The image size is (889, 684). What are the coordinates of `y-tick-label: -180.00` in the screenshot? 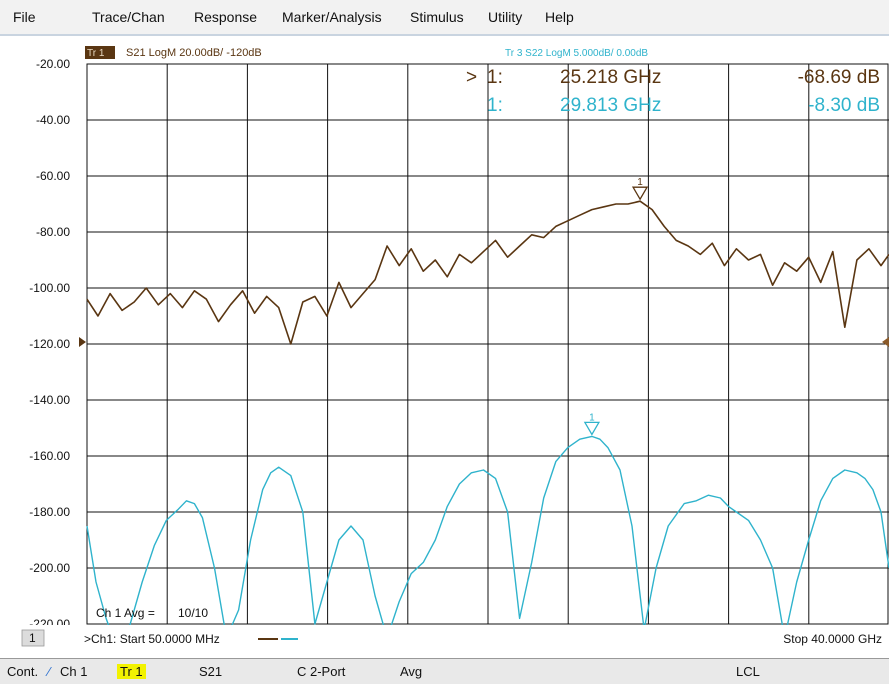 It's located at (49, 512).